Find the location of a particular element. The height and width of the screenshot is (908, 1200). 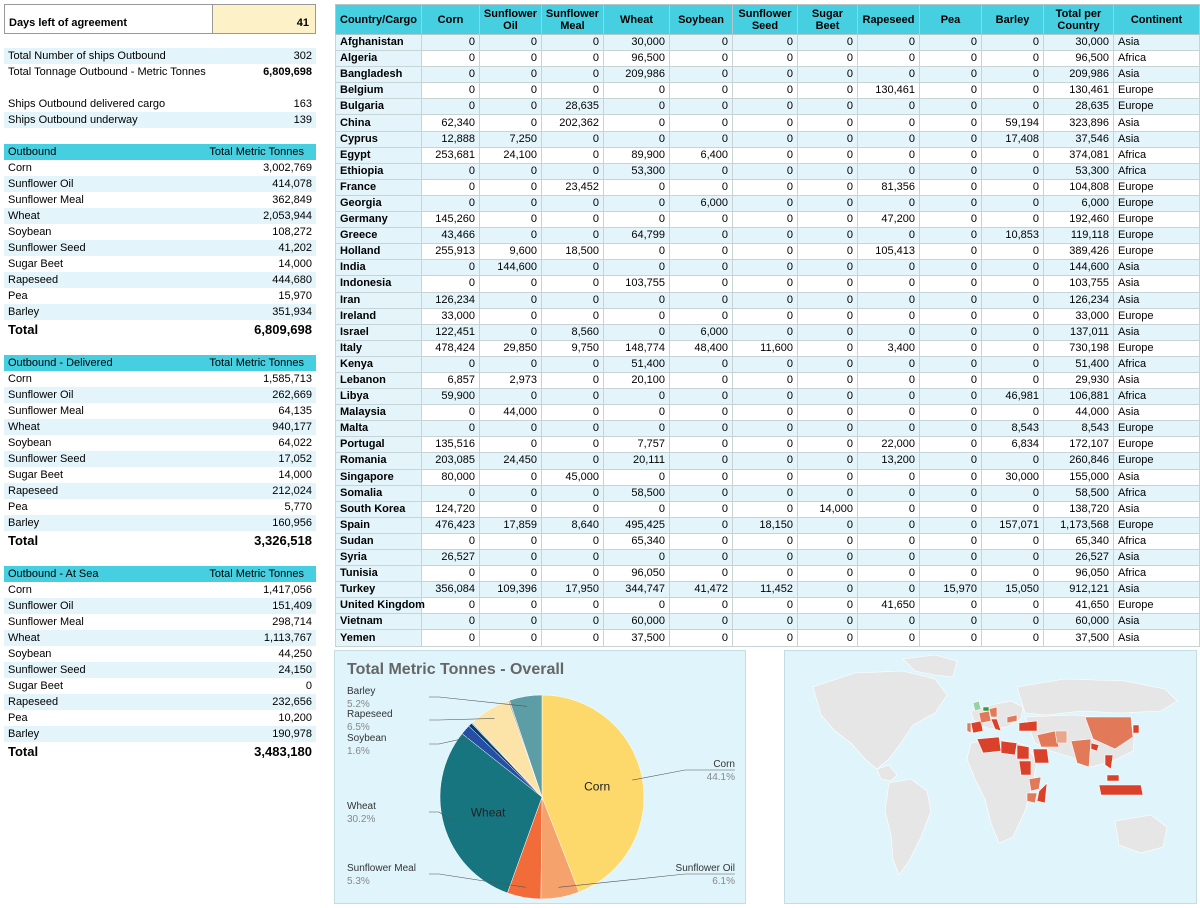

outbound-item-value: 351,934 is located at coordinates (292, 312).